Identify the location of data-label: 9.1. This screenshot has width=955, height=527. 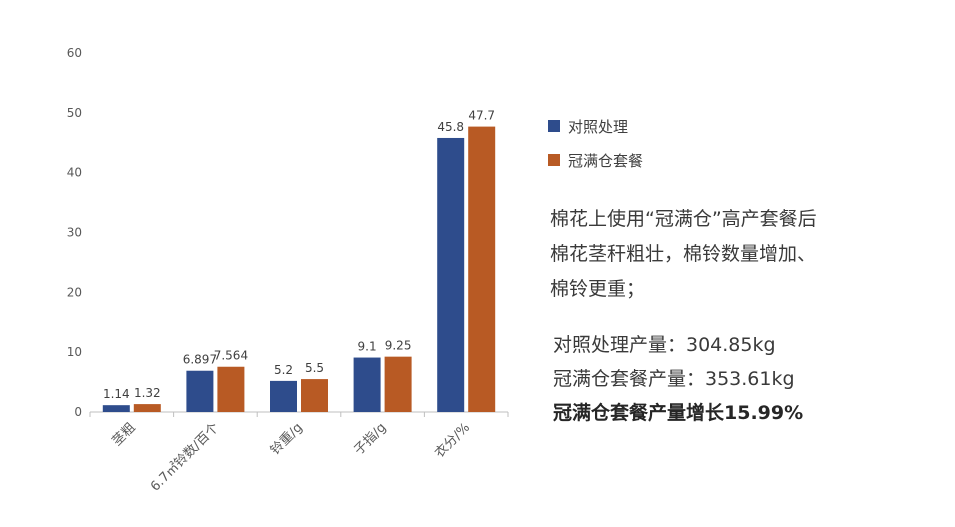
(367, 347).